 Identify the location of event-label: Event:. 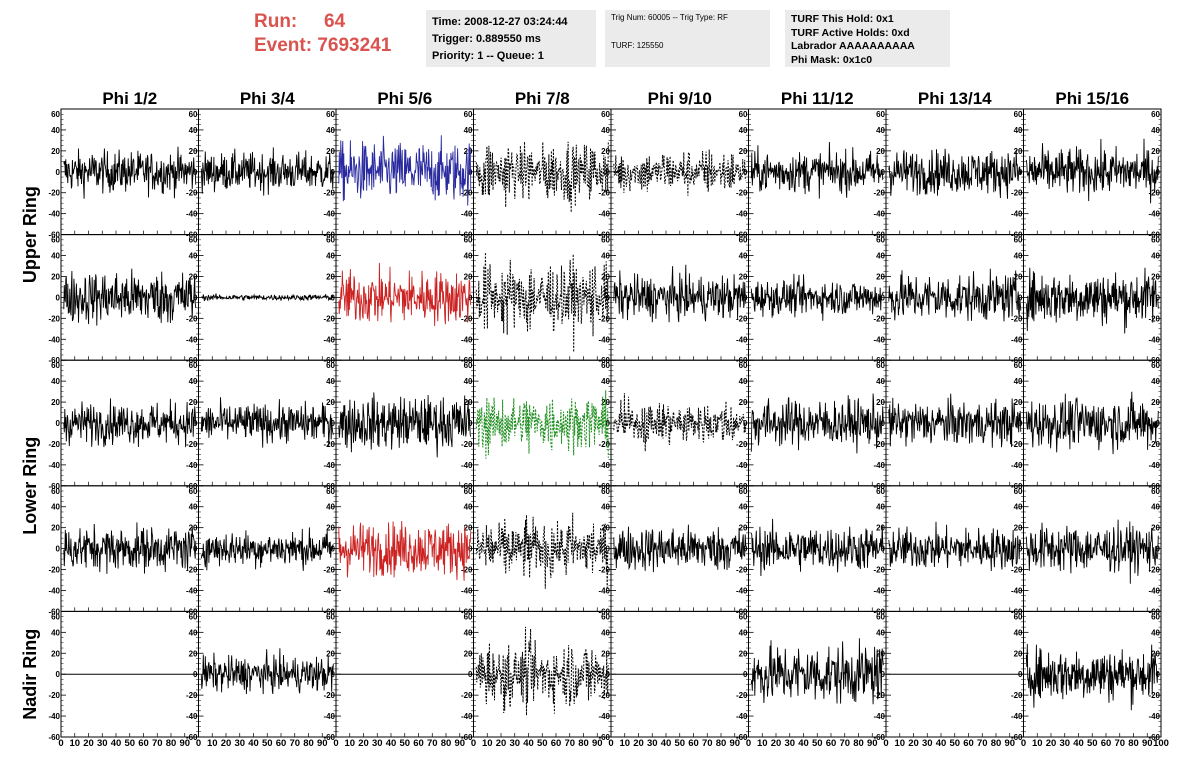
(283, 45).